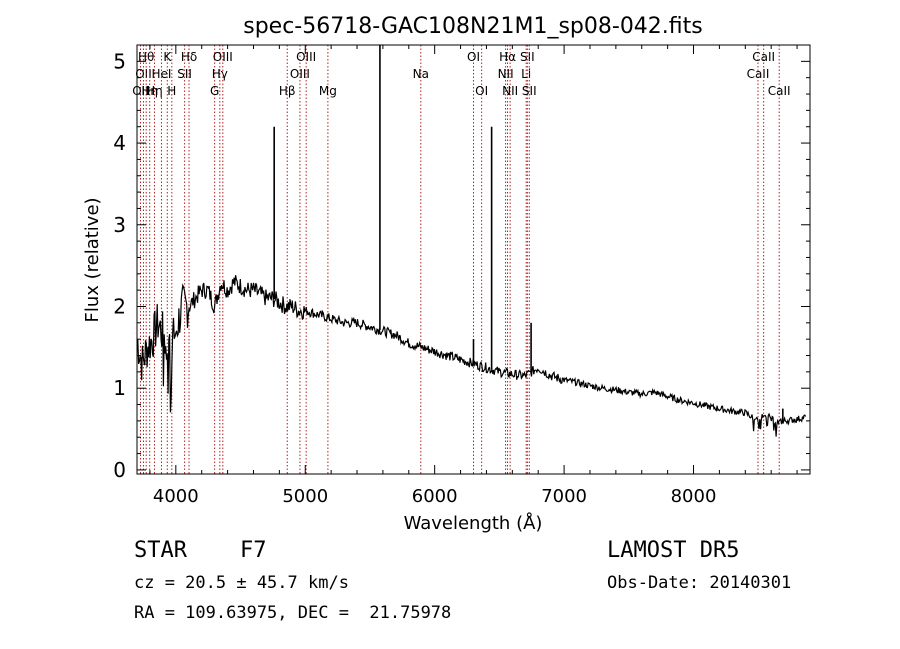 This screenshot has height=649, width=900. Describe the element at coordinates (146, 57) in the screenshot. I see `marker-label: Hθ` at that location.